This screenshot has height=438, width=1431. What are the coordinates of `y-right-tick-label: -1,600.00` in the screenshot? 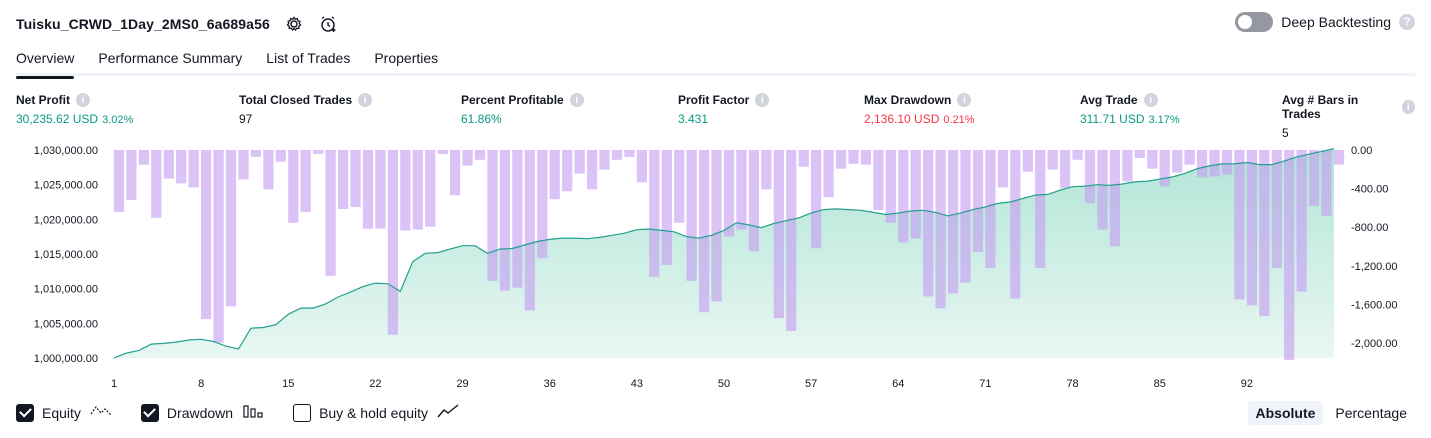 It's located at (1374, 305).